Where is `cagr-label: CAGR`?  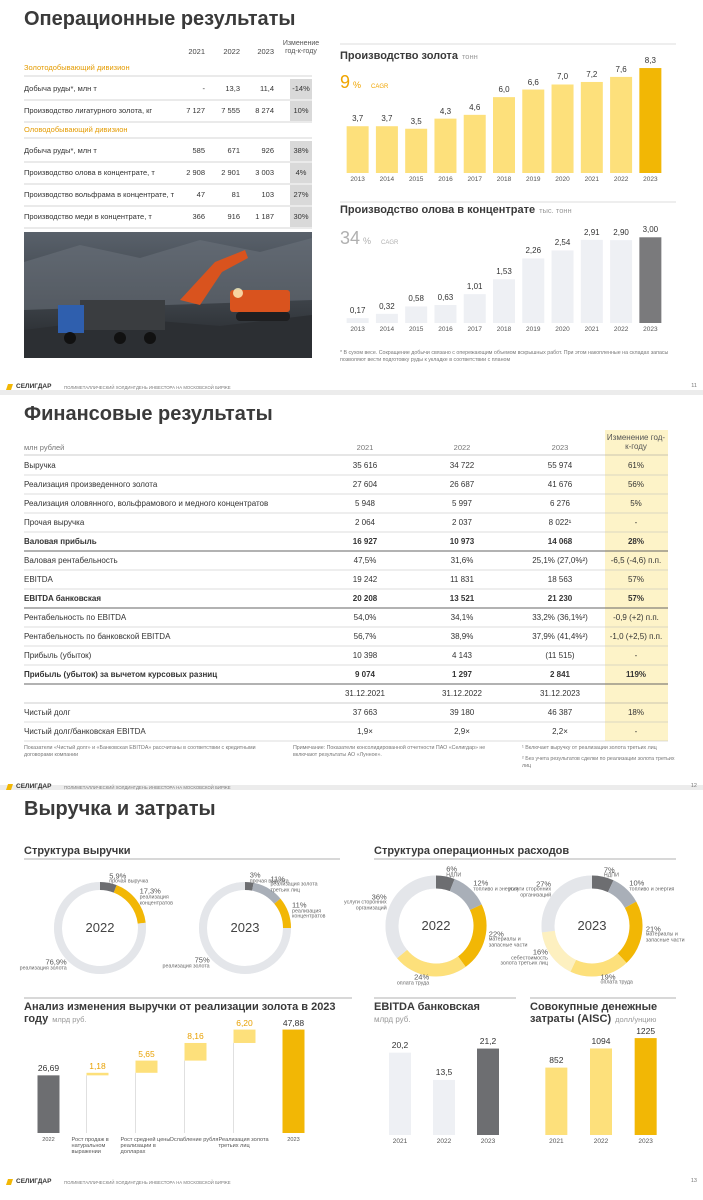 cagr-label: CAGR is located at coordinates (380, 87).